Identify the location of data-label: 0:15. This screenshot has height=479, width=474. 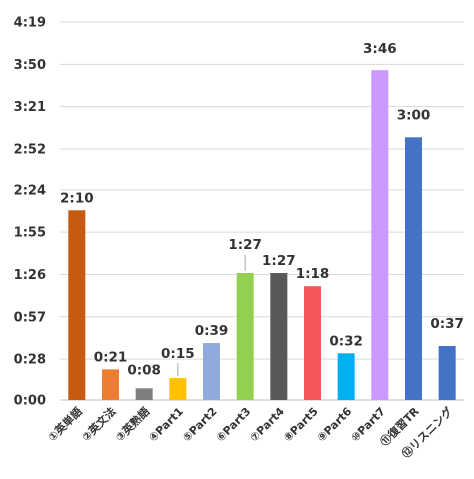
(178, 354).